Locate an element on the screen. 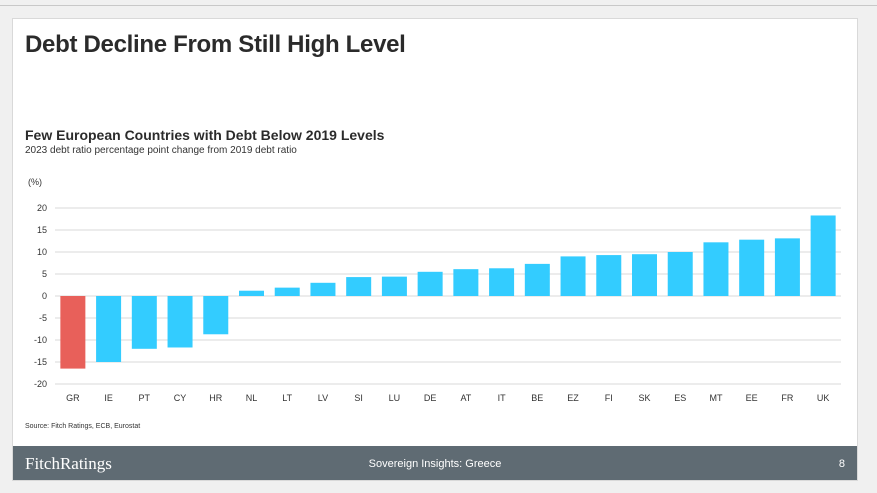 The height and width of the screenshot is (493, 877). x-tick-label: DE is located at coordinates (430, 398).